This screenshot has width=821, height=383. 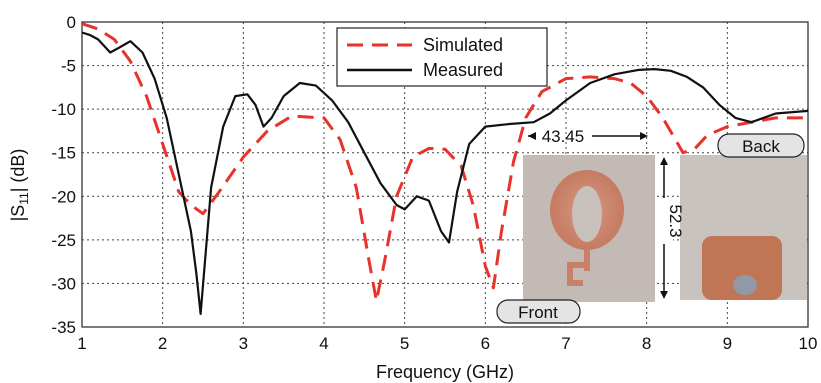 I want to click on y-tick-label: -10, so click(x=63, y=109).